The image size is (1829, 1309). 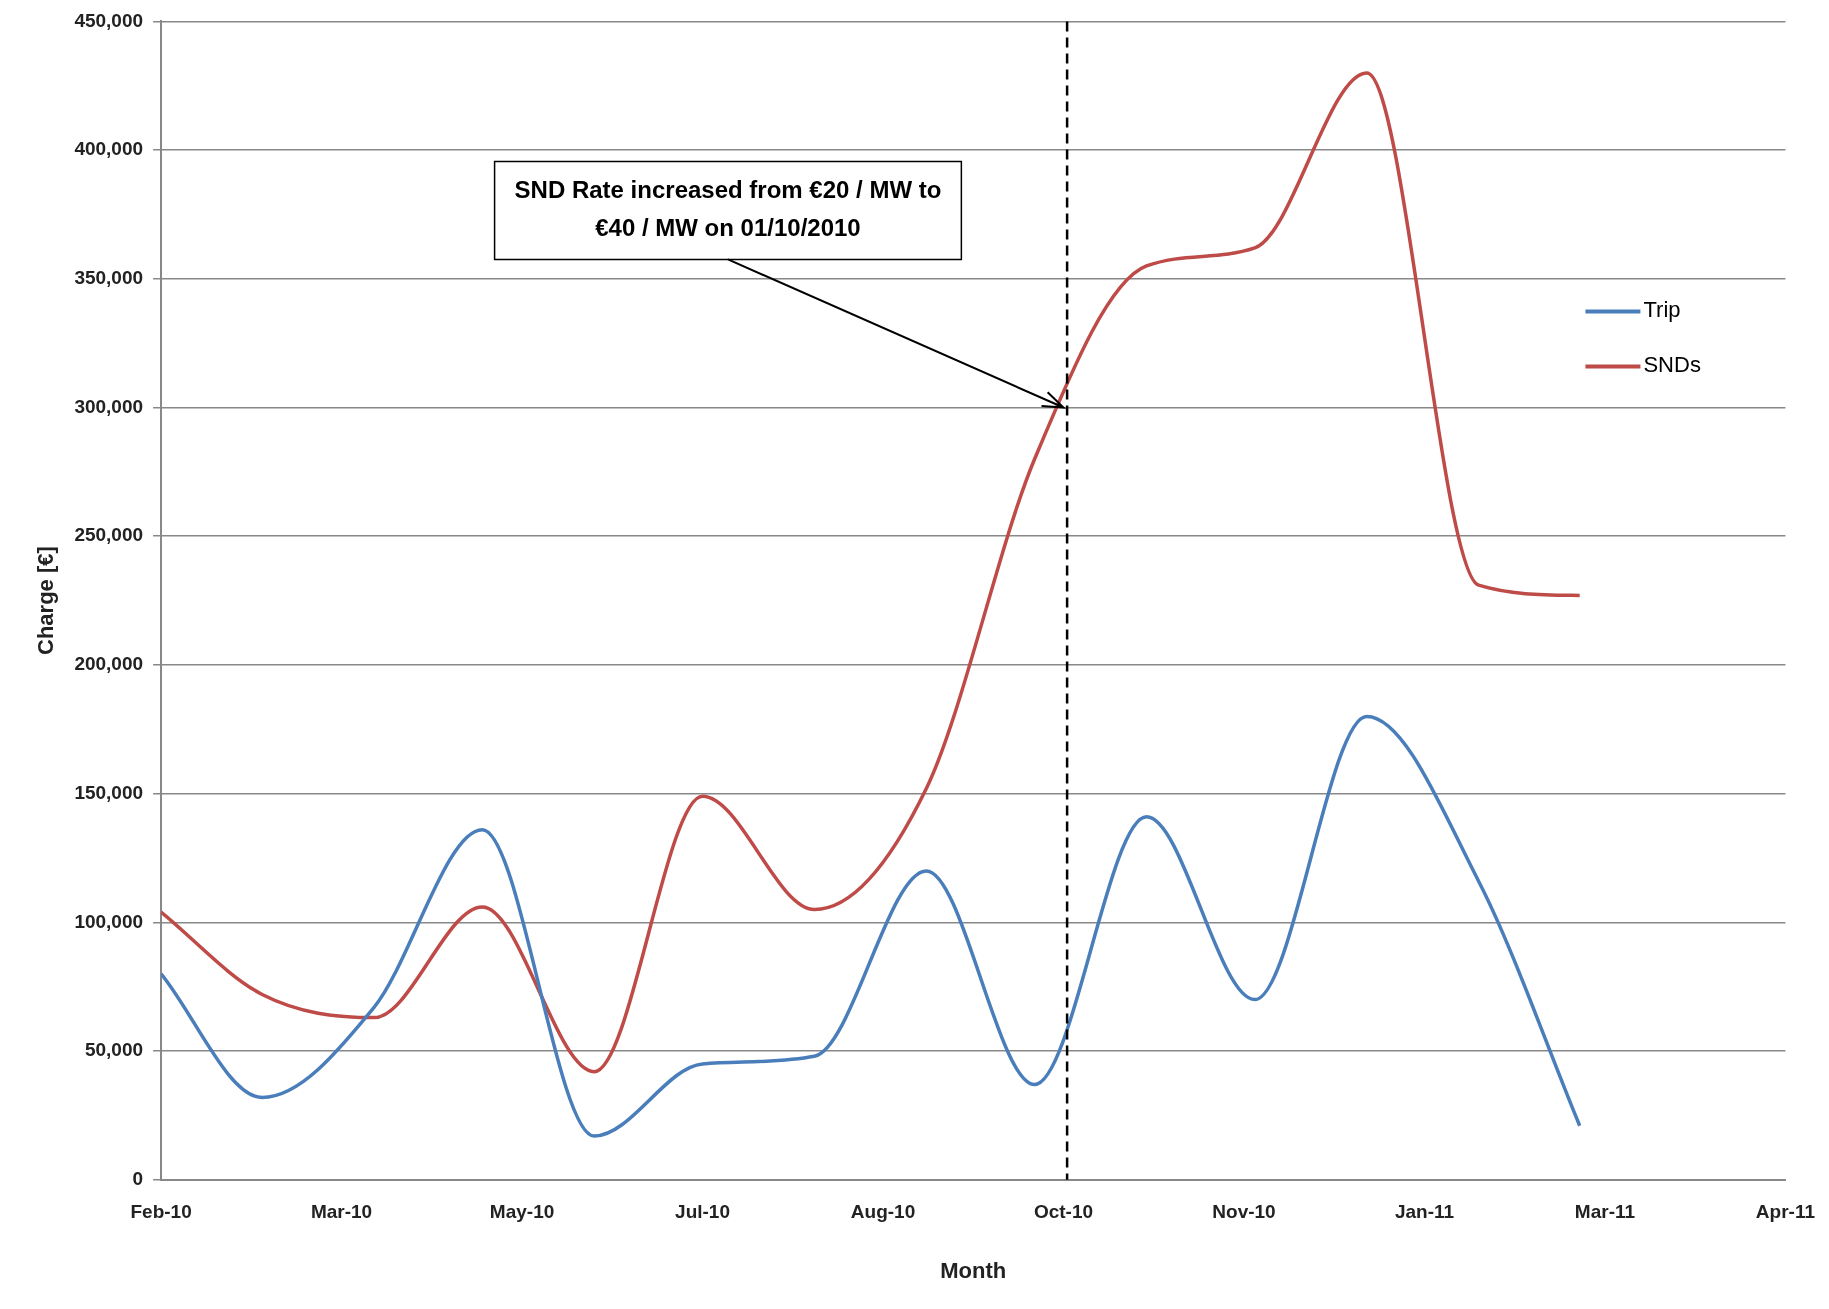 What do you see at coordinates (973, 1270) in the screenshot?
I see `x-axis-title: Month` at bounding box center [973, 1270].